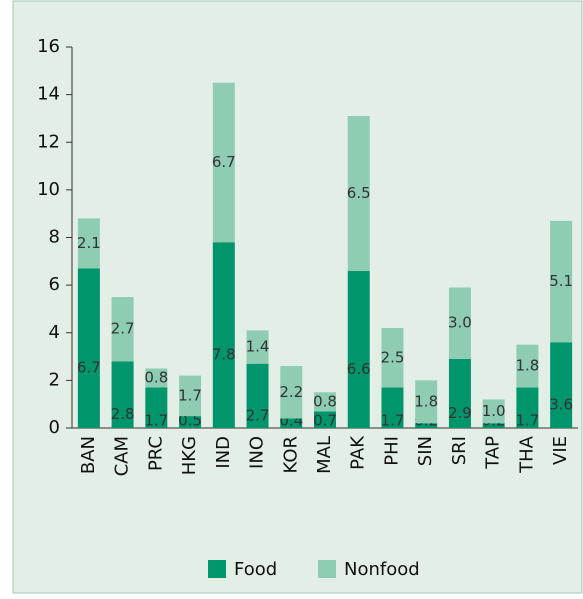  I want to click on value-label: 2.8, so click(123, 414).